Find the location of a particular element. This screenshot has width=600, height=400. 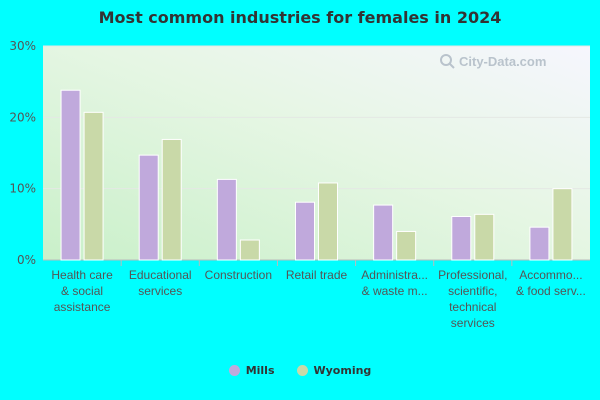

y-tick-label: 0% is located at coordinates (26, 260).